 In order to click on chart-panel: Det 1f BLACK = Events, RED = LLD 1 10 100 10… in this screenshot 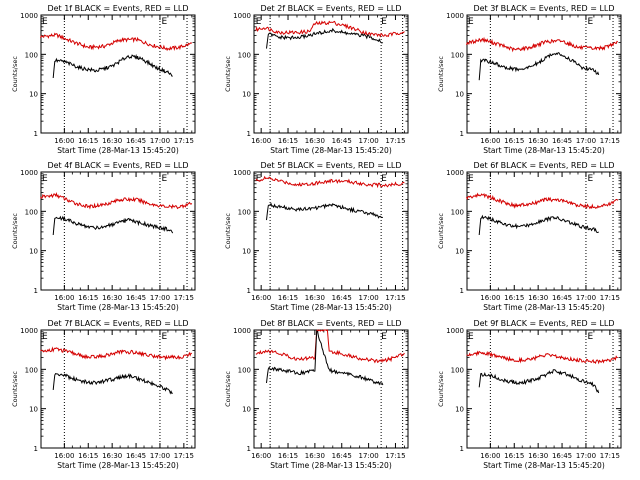, I will do `click(103, 79)`.